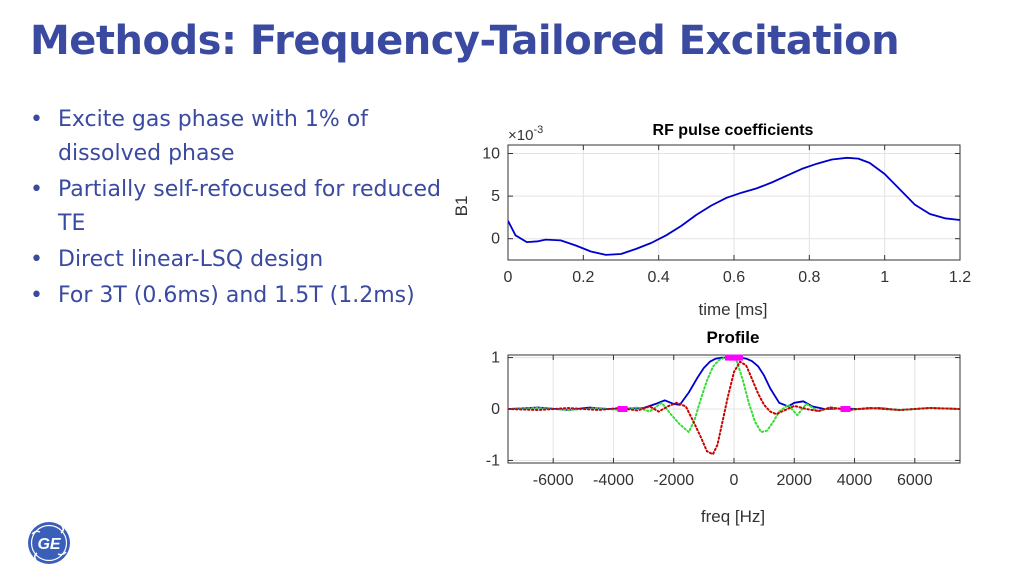 The height and width of the screenshot is (576, 1024). What do you see at coordinates (733, 130) in the screenshot?
I see `chart-title: RF pulse coefficients` at bounding box center [733, 130].